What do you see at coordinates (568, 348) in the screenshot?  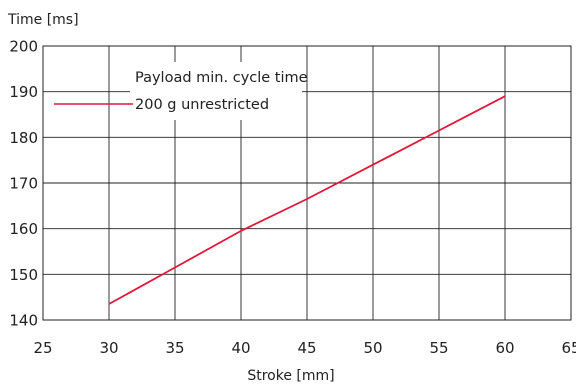 I see `x-tick-label: 65` at bounding box center [568, 348].